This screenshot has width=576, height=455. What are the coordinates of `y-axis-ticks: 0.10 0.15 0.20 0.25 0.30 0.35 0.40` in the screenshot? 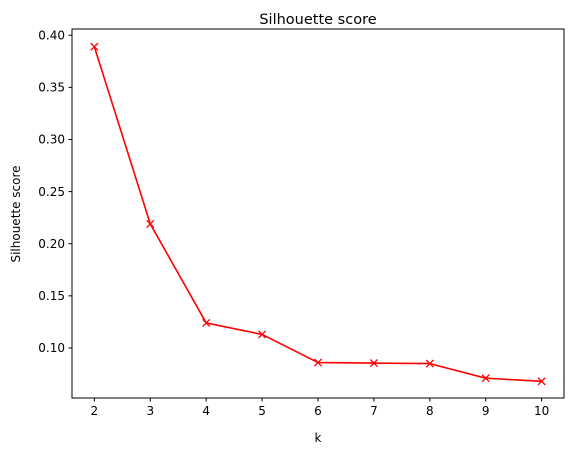 It's located at (55, 191).